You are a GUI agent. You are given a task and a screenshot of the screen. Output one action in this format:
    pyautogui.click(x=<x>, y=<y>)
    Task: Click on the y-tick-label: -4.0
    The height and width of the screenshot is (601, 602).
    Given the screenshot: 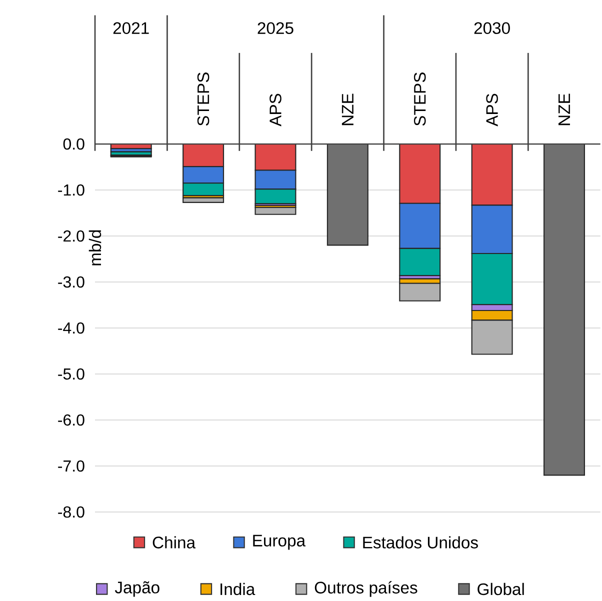 What is the action you would take?
    pyautogui.click(x=71, y=328)
    